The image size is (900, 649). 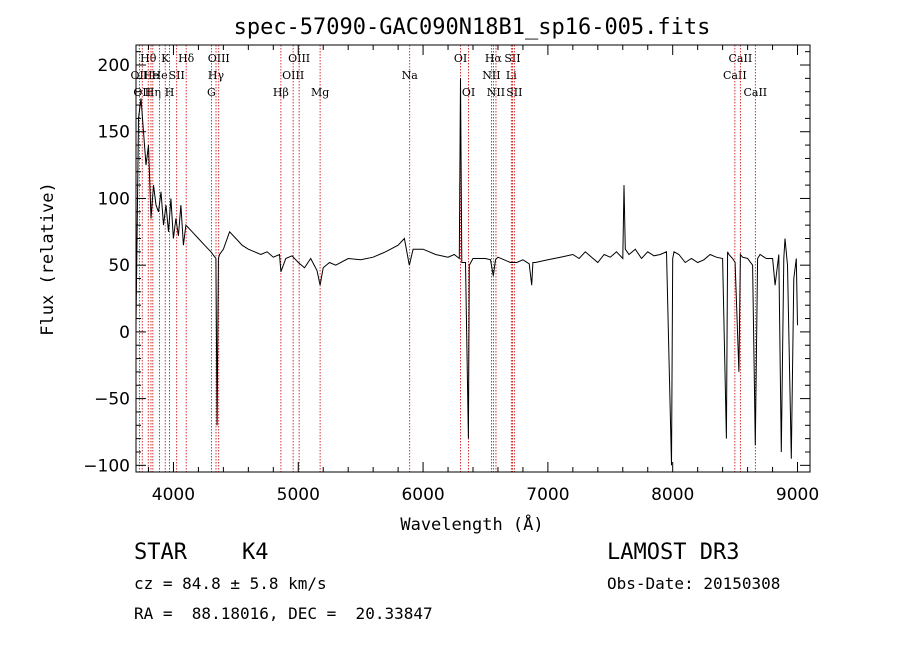 I want to click on x-axis-label: Wavelength (Å), so click(x=471, y=524).